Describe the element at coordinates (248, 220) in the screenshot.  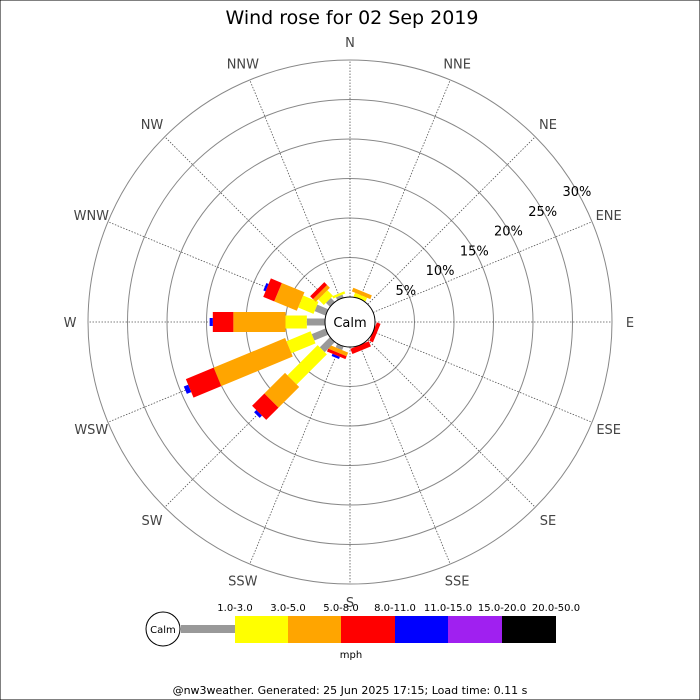
I see `spoke-nw` at that location.